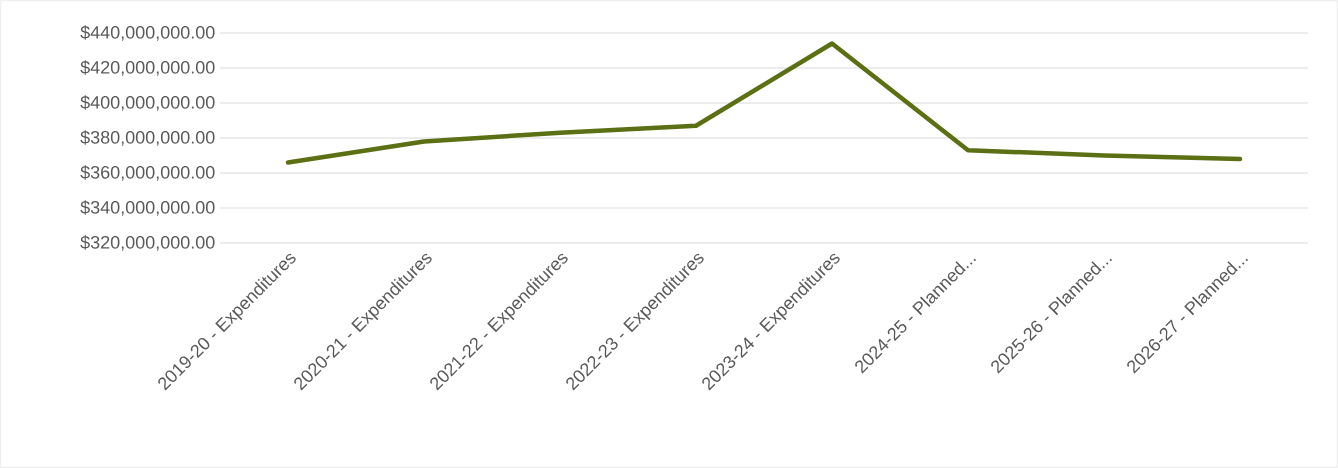 The width and height of the screenshot is (1338, 468). What do you see at coordinates (147, 68) in the screenshot?
I see `y-tick-label: $420,000,000.00` at bounding box center [147, 68].